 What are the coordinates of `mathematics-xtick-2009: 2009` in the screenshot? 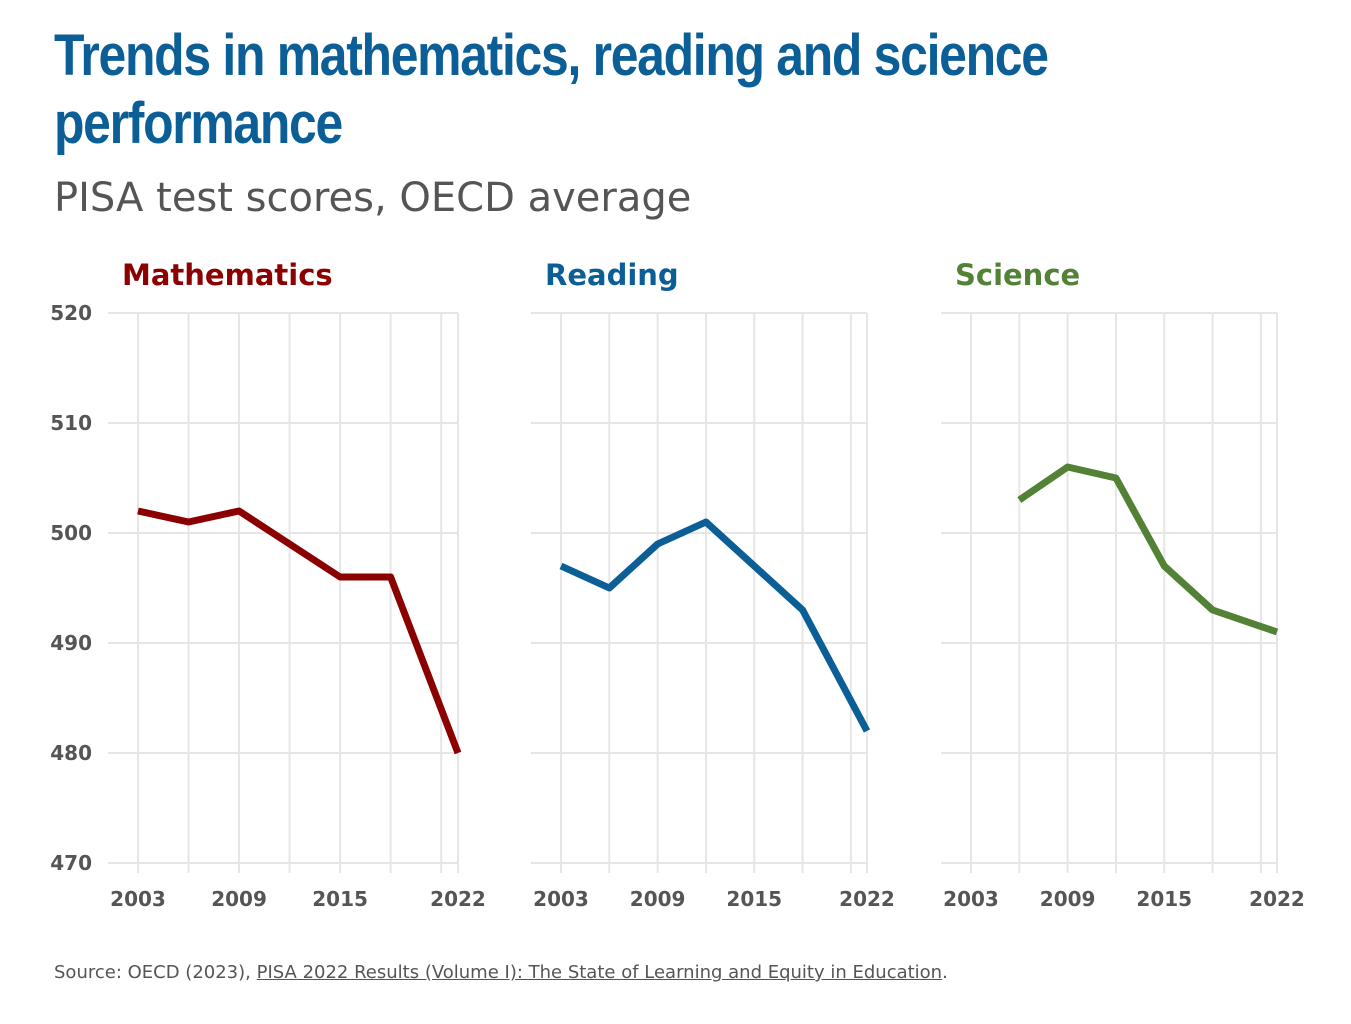 It's located at (239, 899).